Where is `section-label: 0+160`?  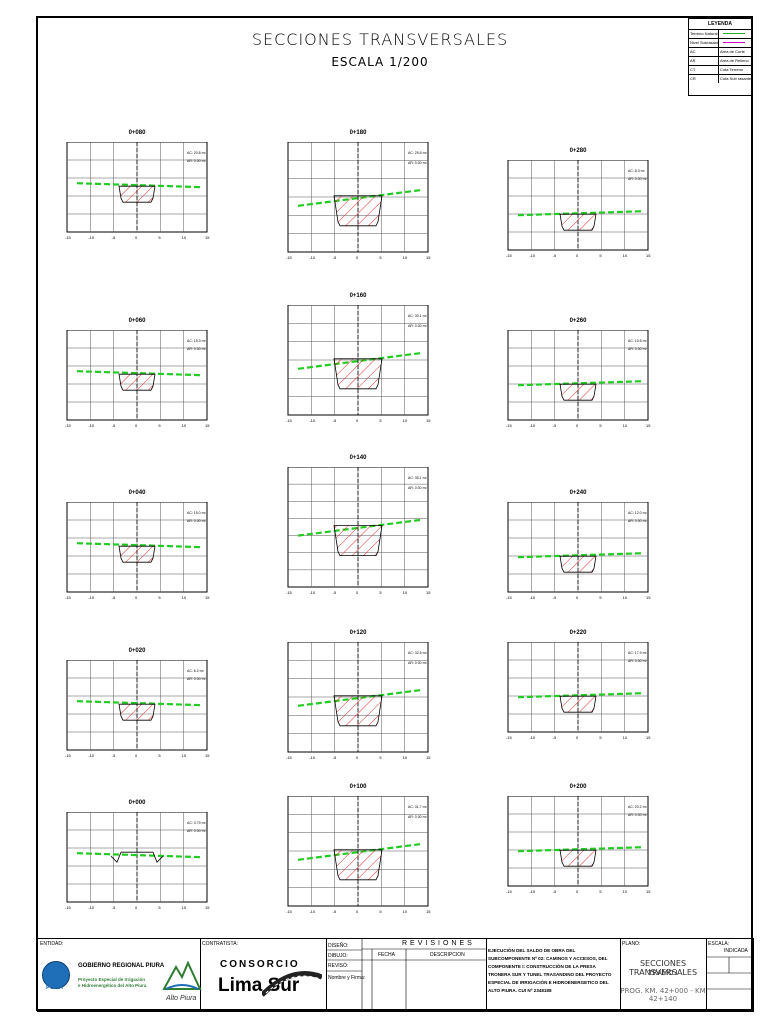
section-label: 0+160 is located at coordinates (358, 296).